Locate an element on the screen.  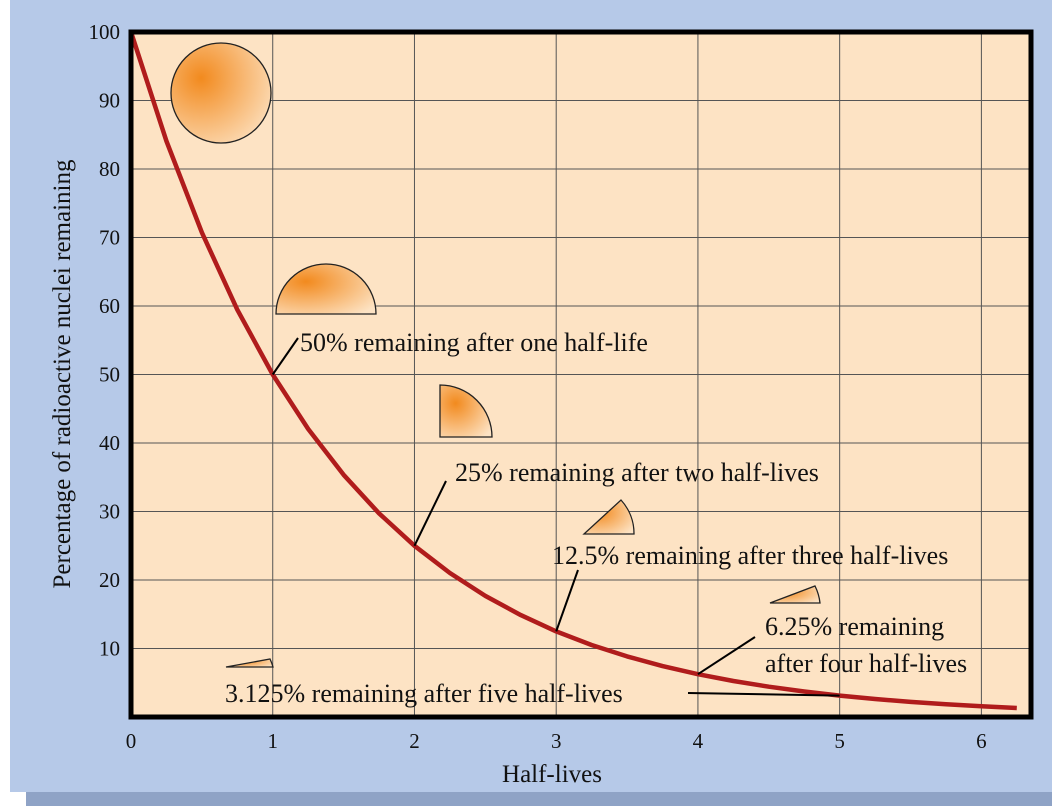
frame-shadow is located at coordinates (539, 799).